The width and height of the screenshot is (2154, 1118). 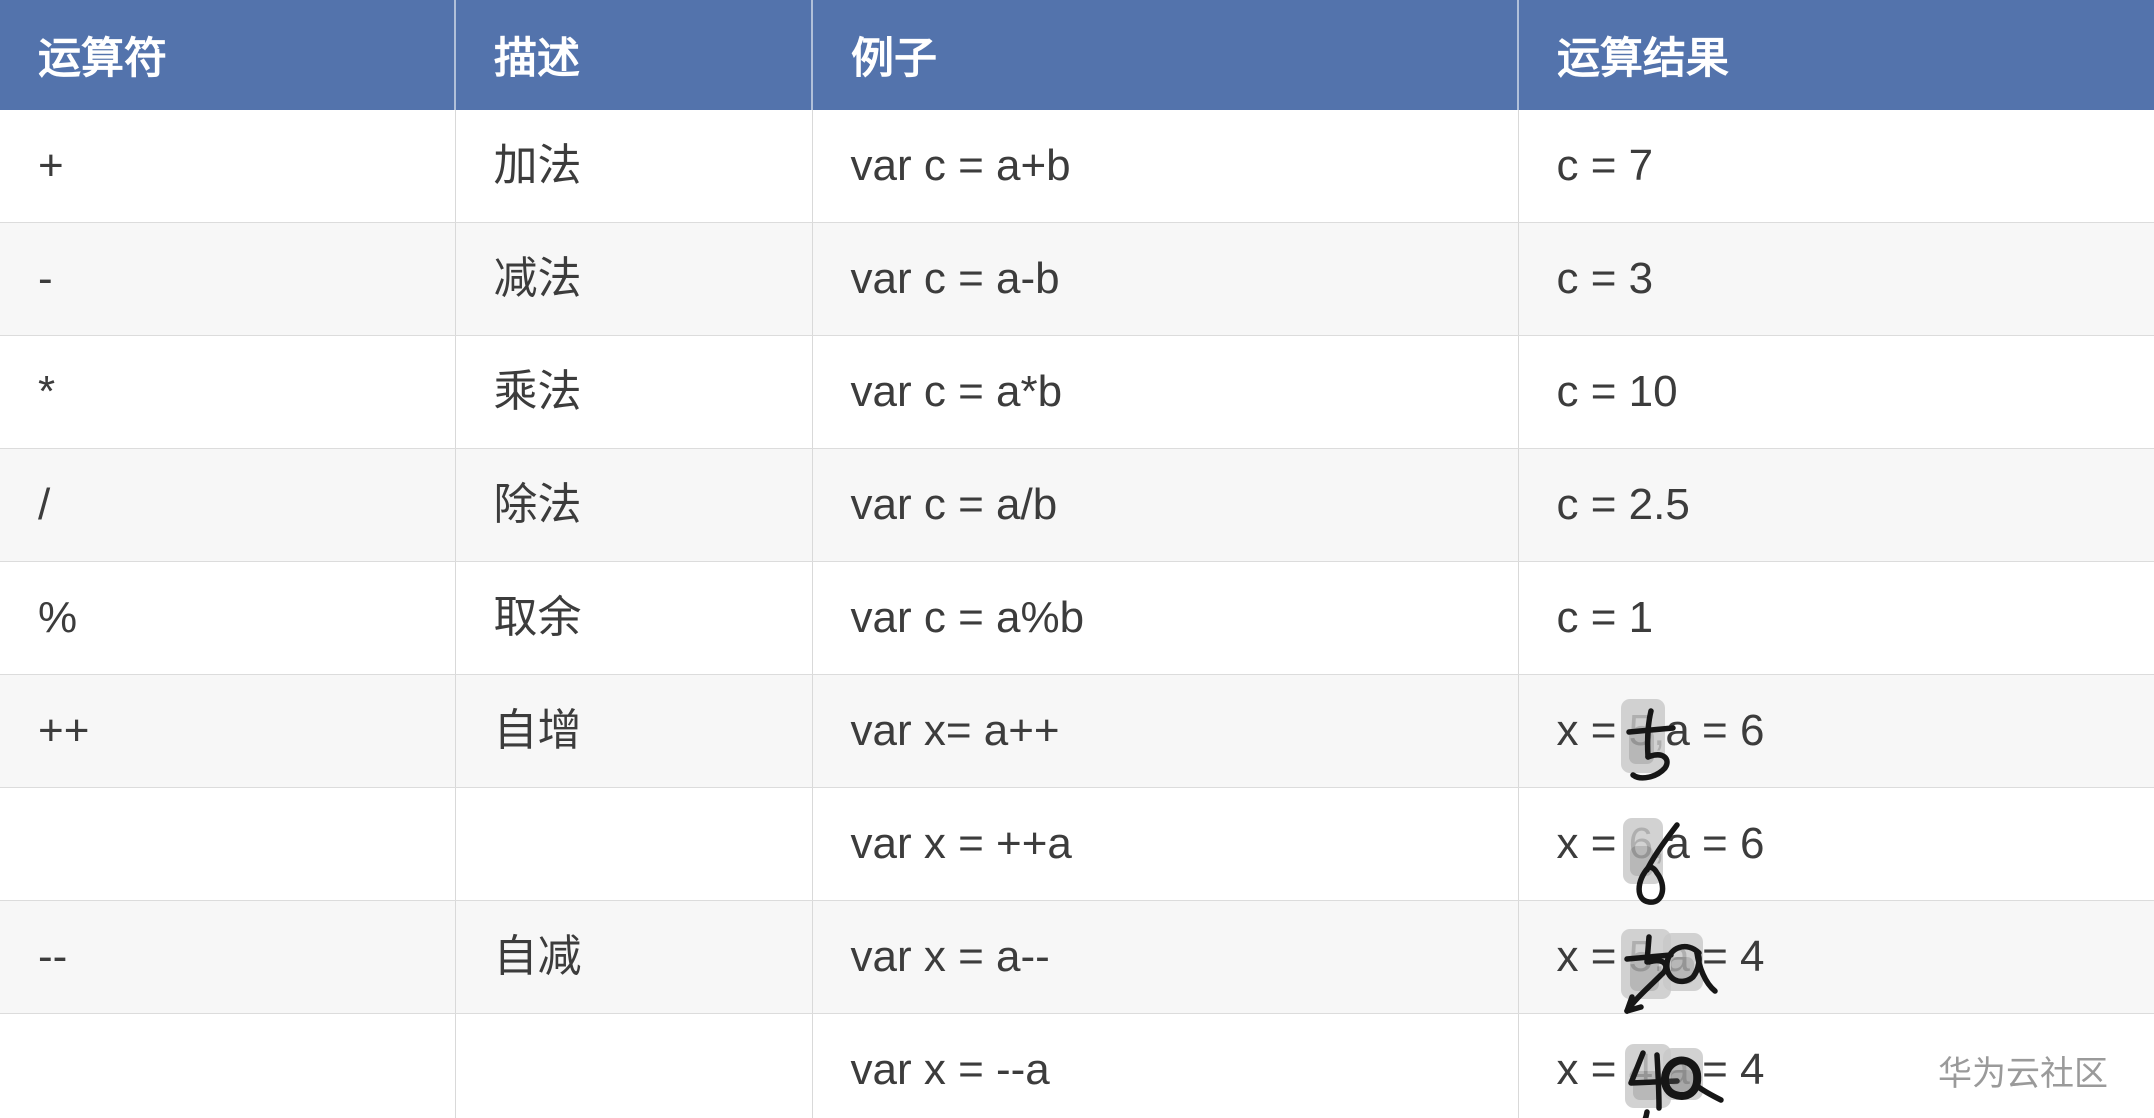 What do you see at coordinates (1164, 55) in the screenshot?
I see `column-header-example: 例子` at bounding box center [1164, 55].